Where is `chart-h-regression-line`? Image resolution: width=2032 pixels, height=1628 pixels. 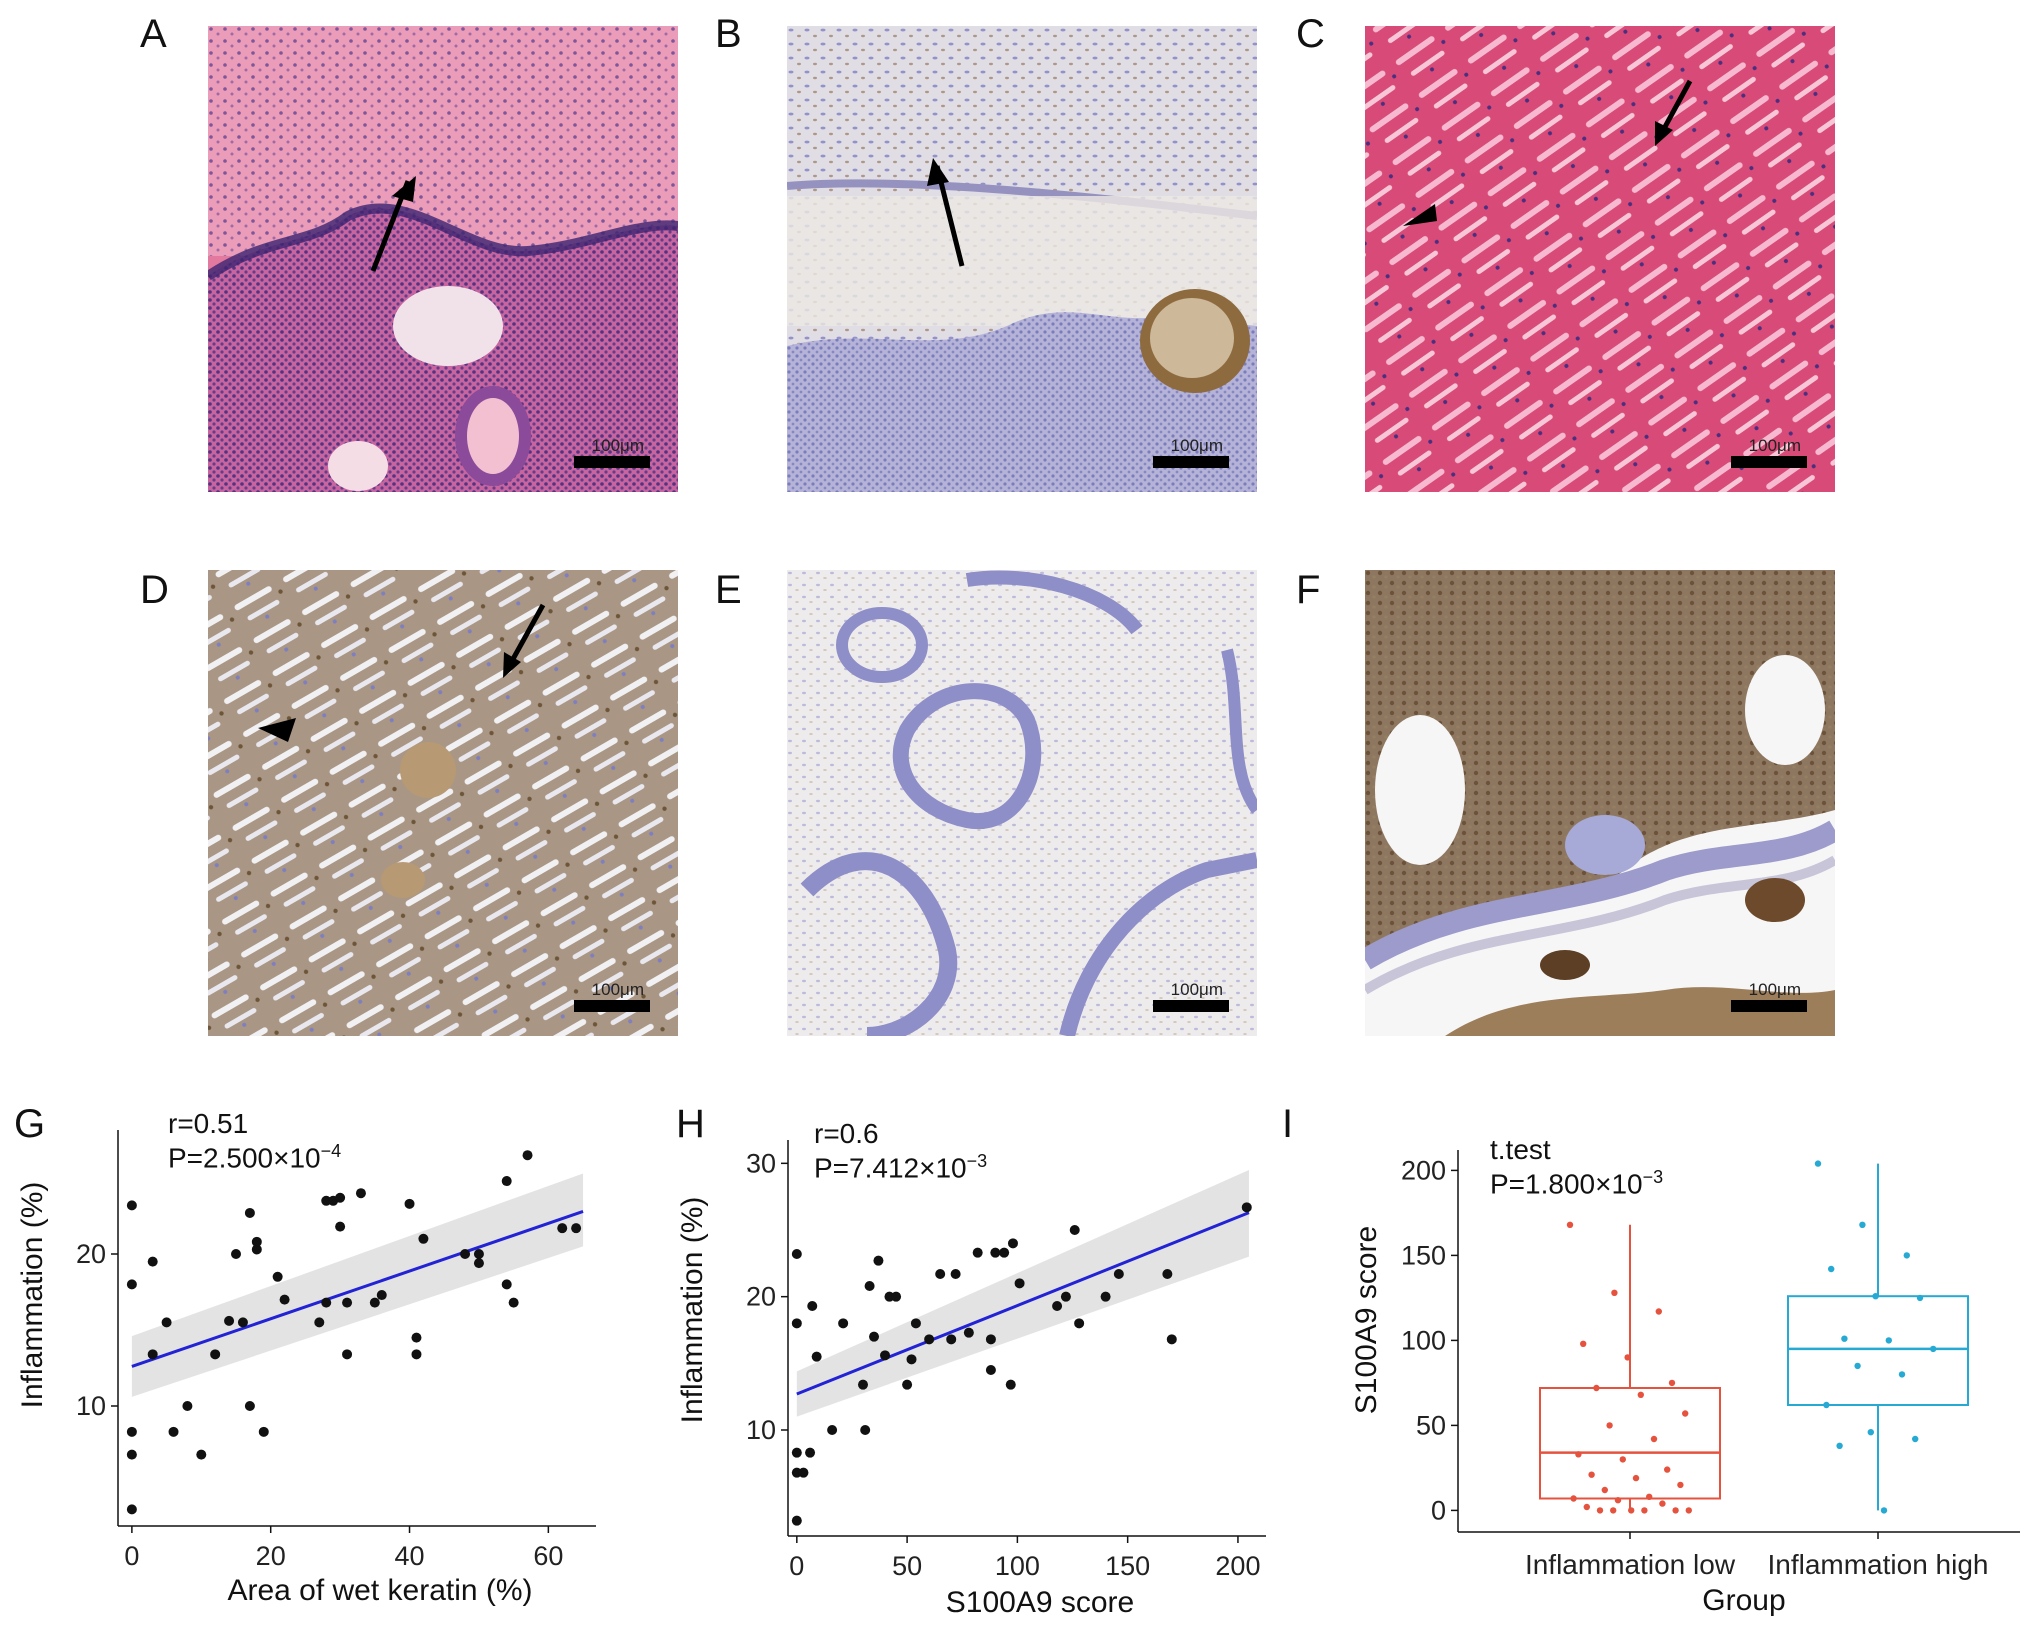 chart-h-regression-line is located at coordinates (1023, 1303).